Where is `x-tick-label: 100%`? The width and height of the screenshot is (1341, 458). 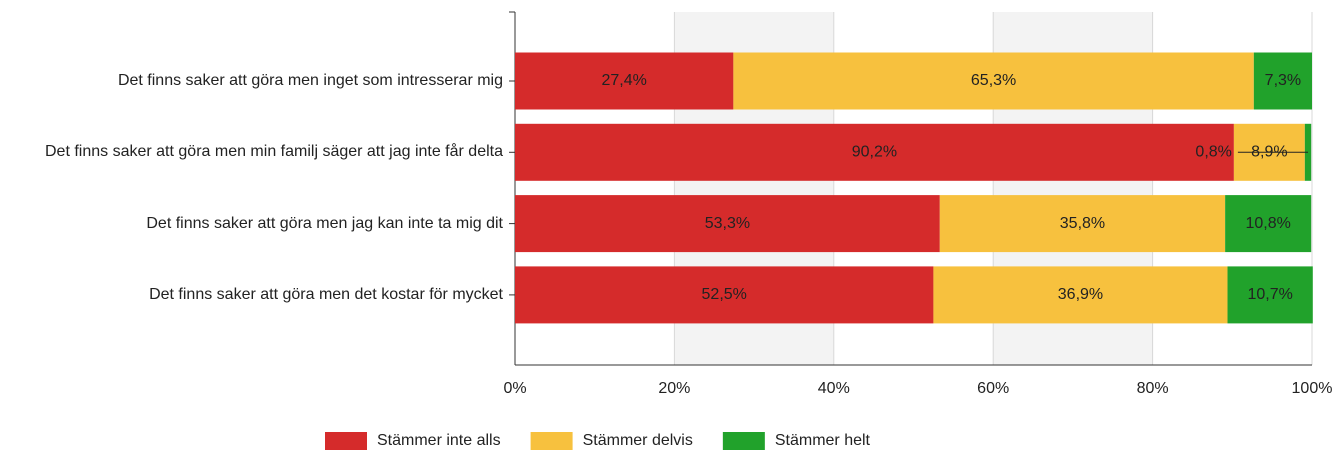 x-tick-label: 100% is located at coordinates (1312, 388).